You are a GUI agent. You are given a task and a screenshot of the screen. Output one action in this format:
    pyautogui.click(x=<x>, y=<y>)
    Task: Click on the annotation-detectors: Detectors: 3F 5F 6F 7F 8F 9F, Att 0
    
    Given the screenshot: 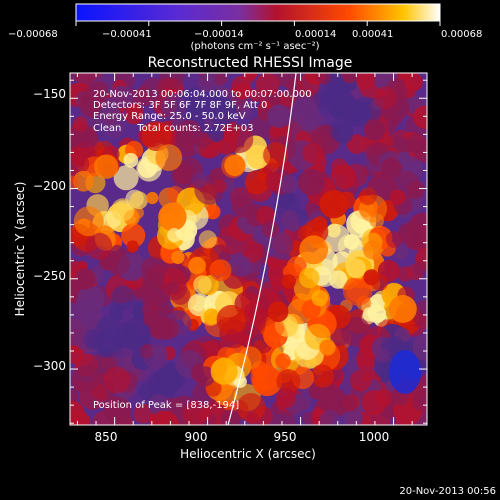 What is the action you would take?
    pyautogui.click(x=180, y=105)
    